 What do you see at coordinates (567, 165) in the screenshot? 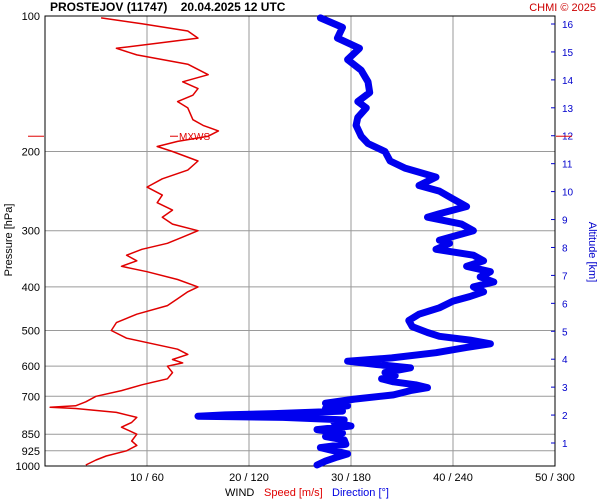
I see `altitude-tick-label: 11` at bounding box center [567, 165].